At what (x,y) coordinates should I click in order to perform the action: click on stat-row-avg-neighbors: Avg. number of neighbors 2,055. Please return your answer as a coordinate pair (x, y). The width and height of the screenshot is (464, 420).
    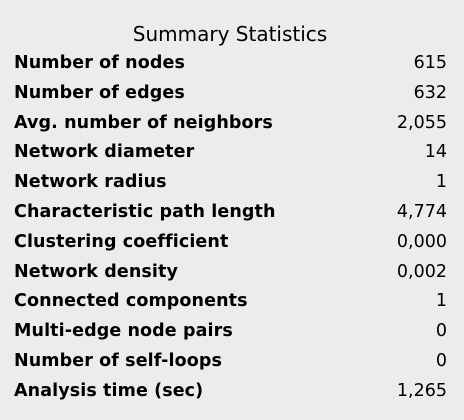
    Looking at the image, I should click on (232, 125).